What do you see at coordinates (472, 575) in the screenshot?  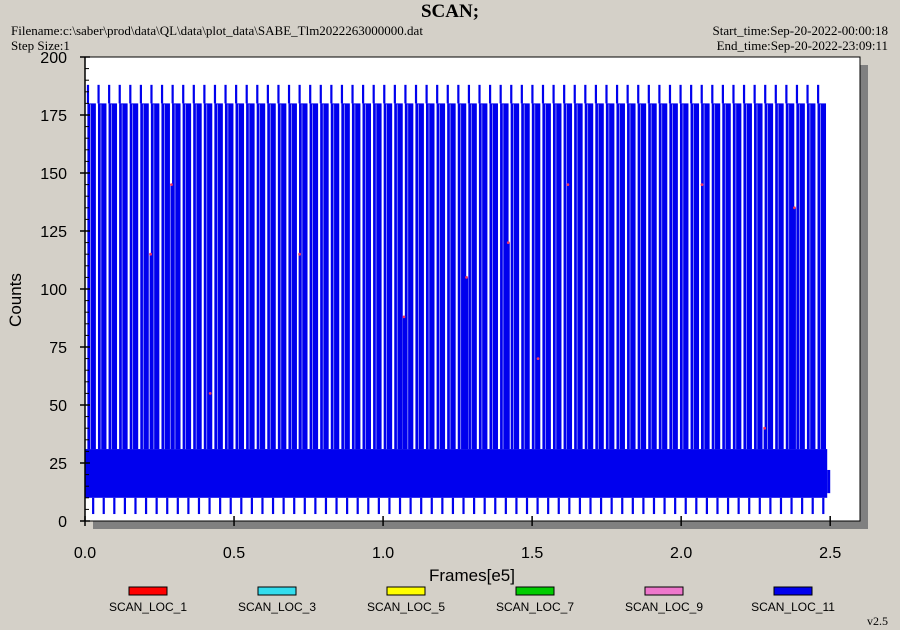 I see `x-axis-label: Frames[e5]` at bounding box center [472, 575].